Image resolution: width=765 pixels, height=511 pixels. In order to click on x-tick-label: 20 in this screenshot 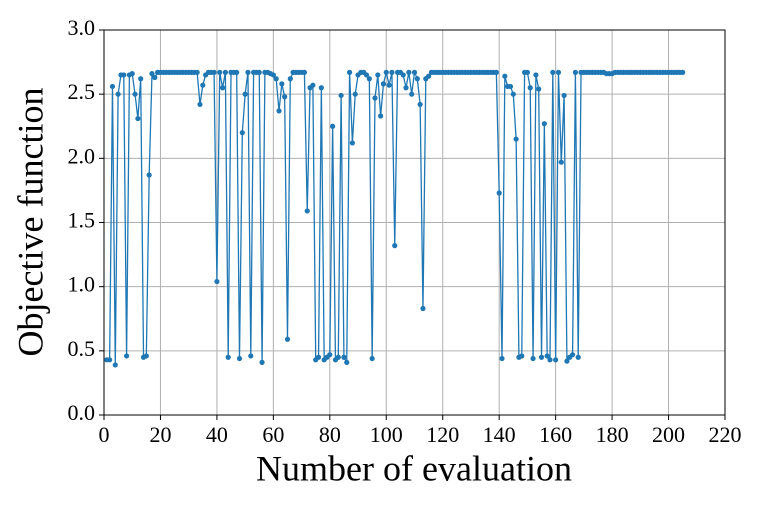, I will do `click(160, 434)`.